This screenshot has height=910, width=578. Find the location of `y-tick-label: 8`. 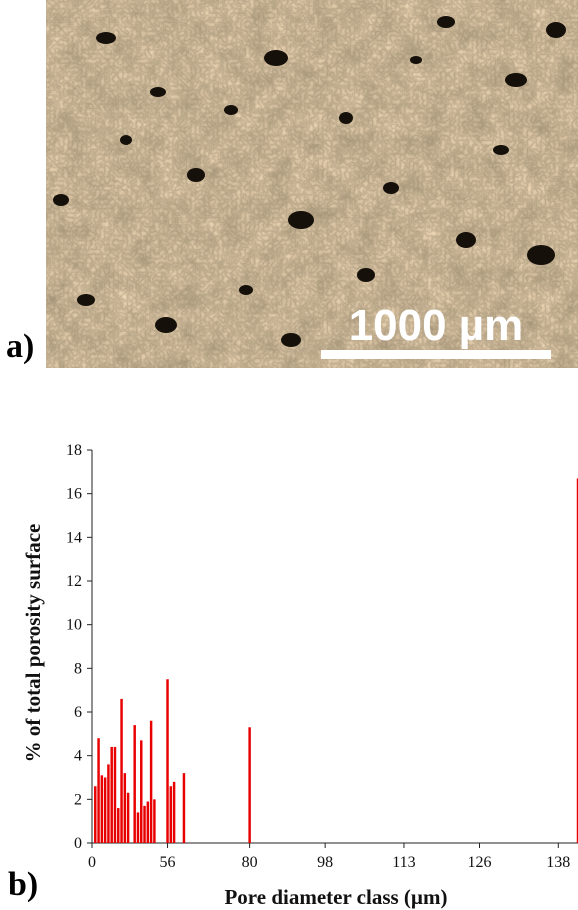

y-tick-label: 8 is located at coordinates (78, 668).